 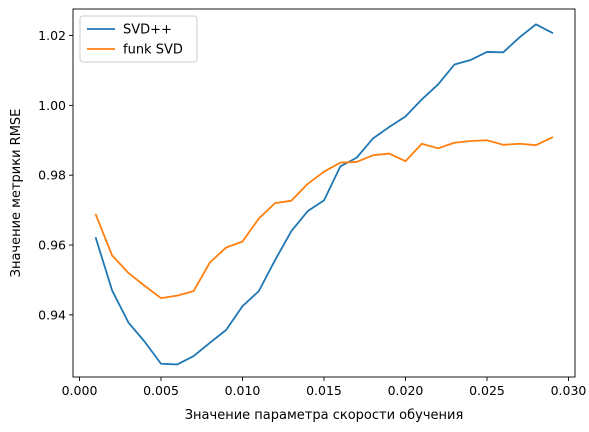 What do you see at coordinates (324, 390) in the screenshot?
I see `x-tick-label: 0.015` at bounding box center [324, 390].